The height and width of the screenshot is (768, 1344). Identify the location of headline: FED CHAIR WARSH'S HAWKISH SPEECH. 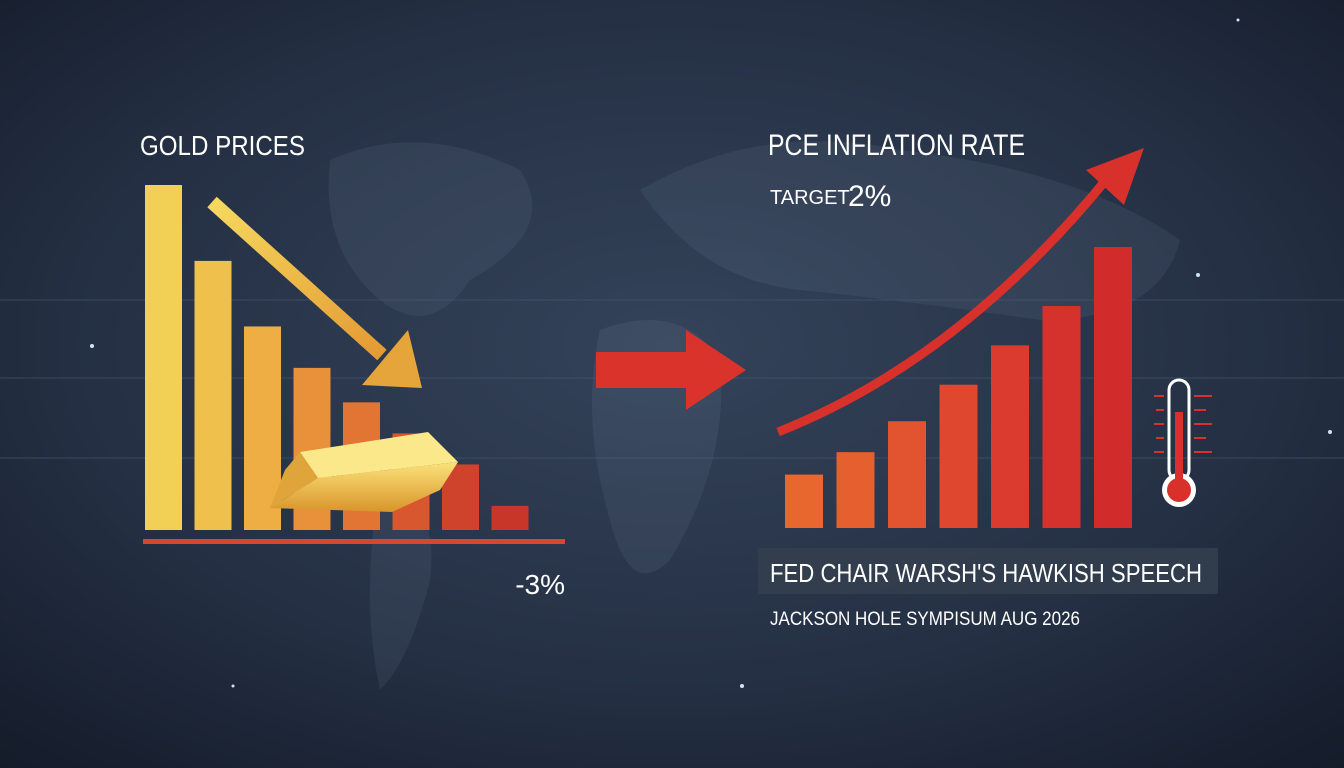
(986, 573).